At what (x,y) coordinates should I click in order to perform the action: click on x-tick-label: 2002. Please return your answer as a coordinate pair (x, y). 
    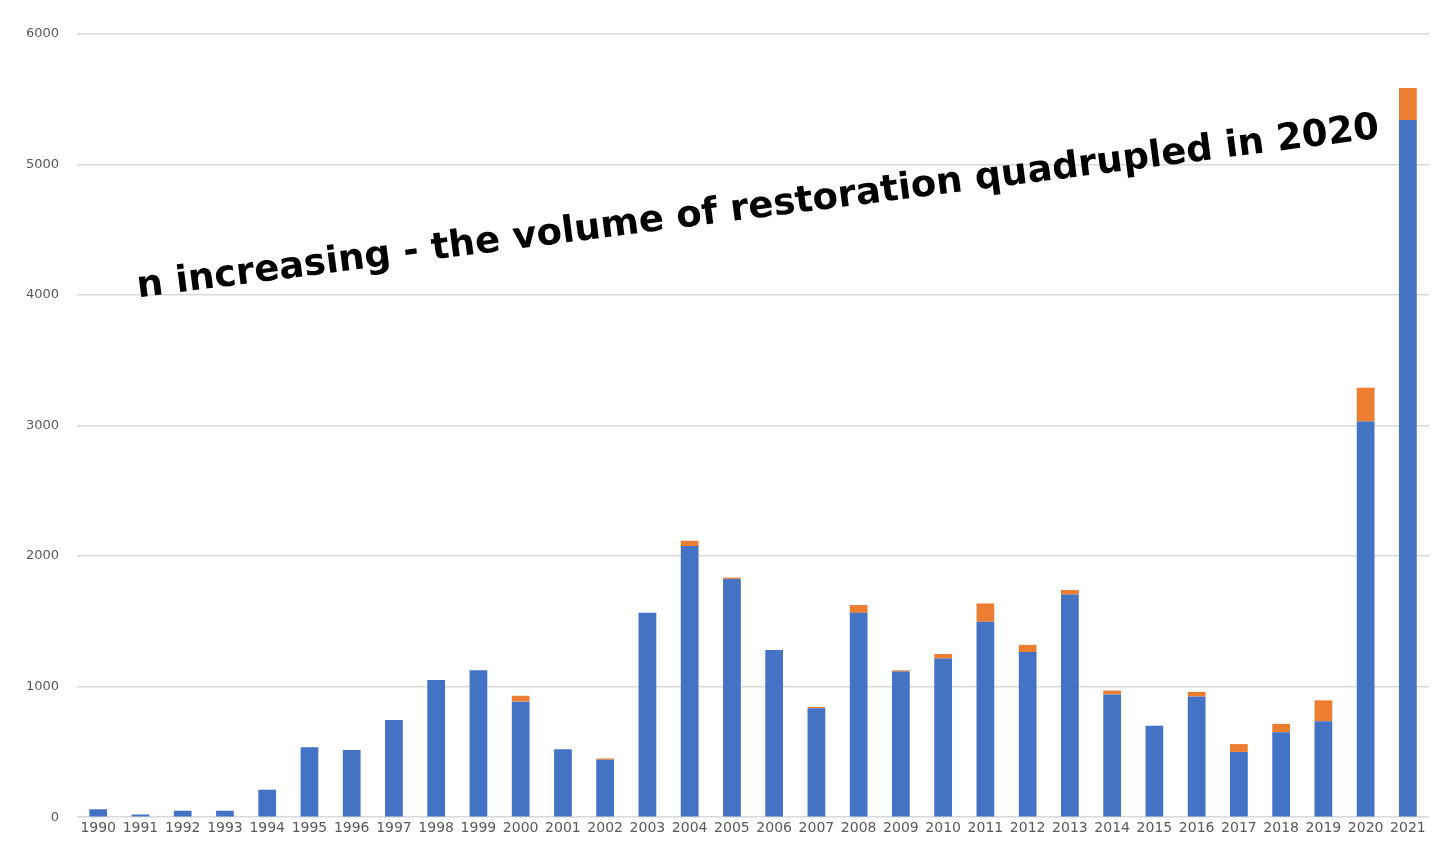
    Looking at the image, I should click on (605, 827).